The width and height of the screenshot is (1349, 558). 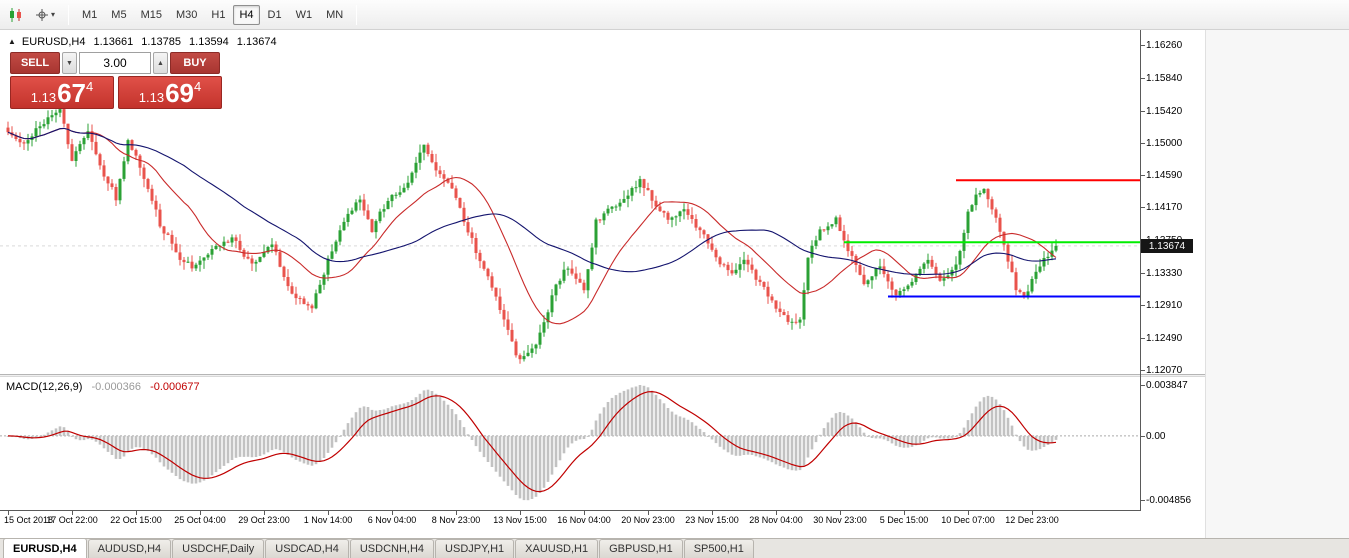 I want to click on macd-scale-label: -0.004856, so click(x=1169, y=500).